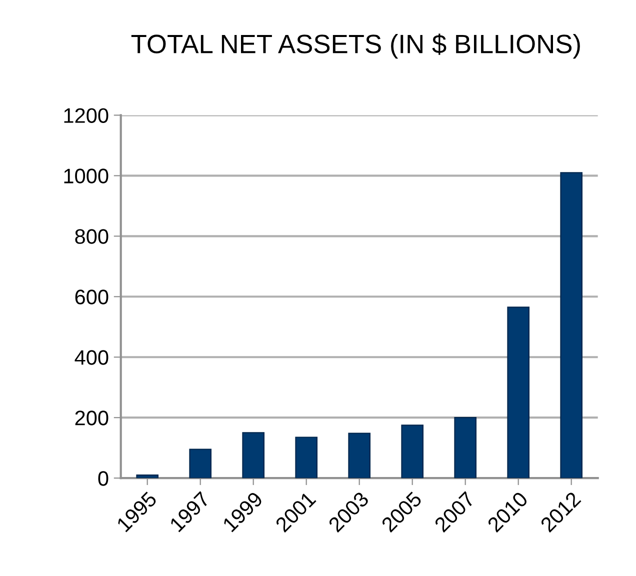 This screenshot has width=636, height=576. Describe the element at coordinates (103, 478) in the screenshot. I see `y-tick-label: 0` at that location.